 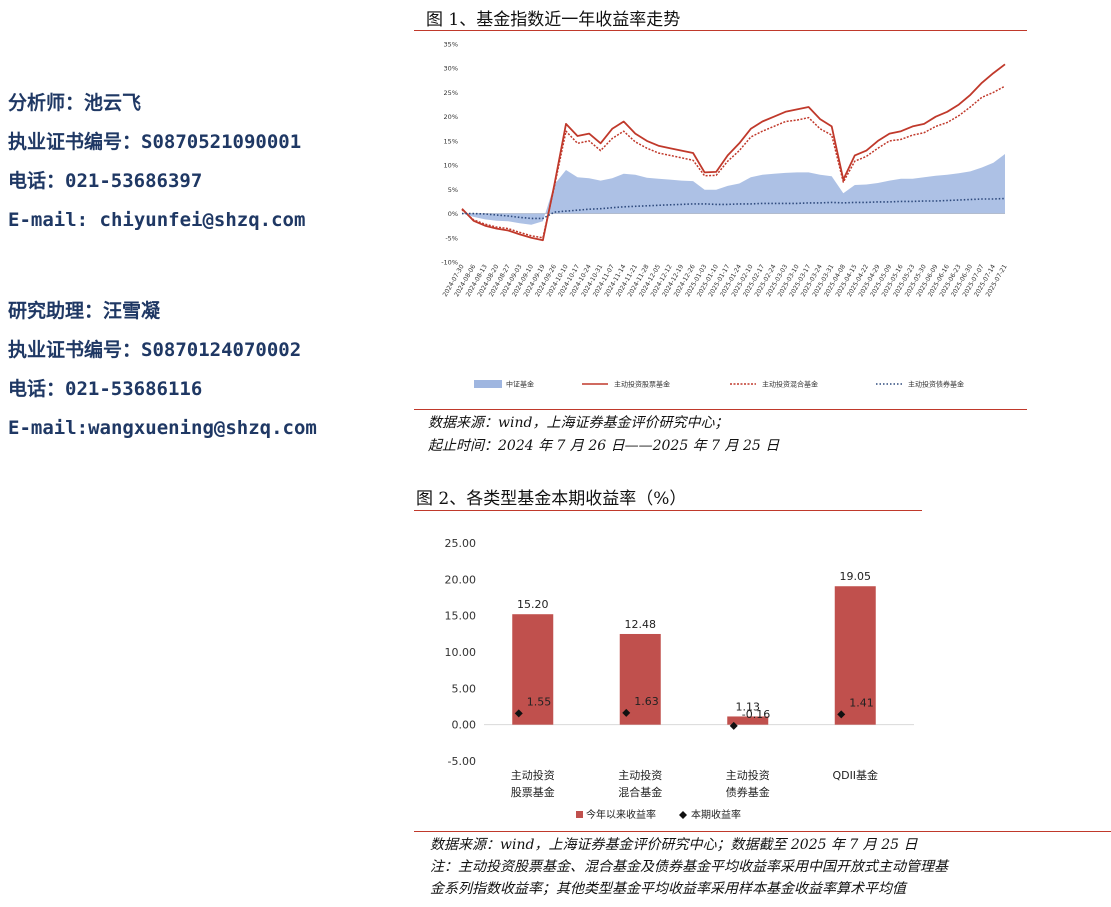 I want to click on y-tick-label: 15.00, so click(x=461, y=616).